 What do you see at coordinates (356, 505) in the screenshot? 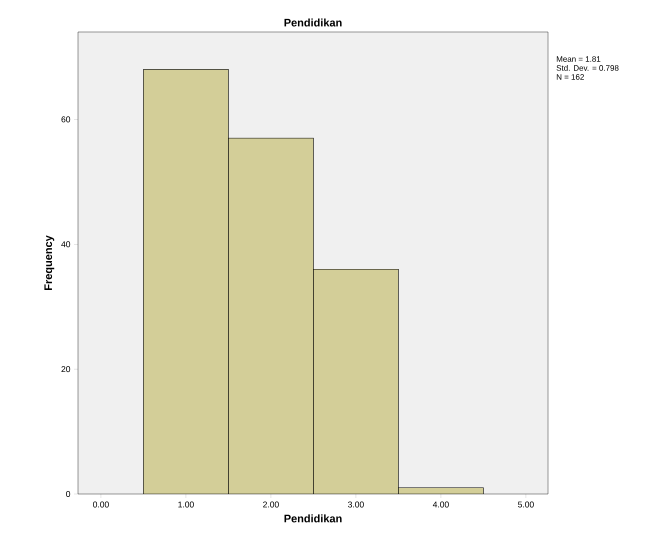
I see `x-tick-label: 3.00` at bounding box center [356, 505].